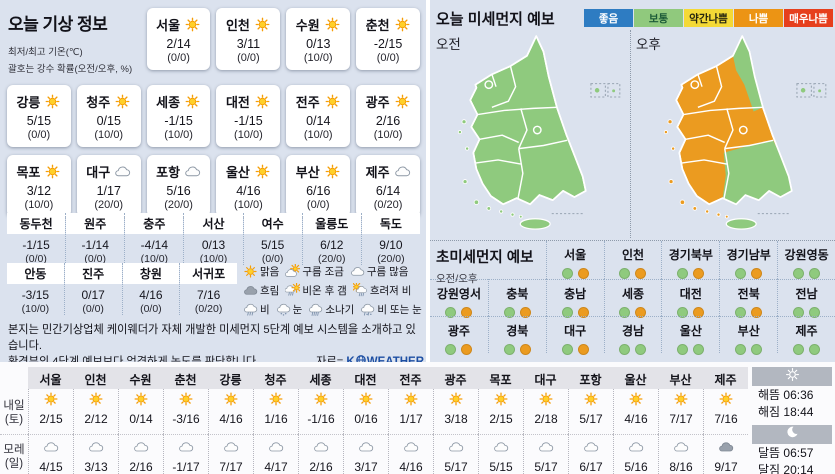 Image resolution: width=835 pixels, height=474 pixels. What do you see at coordinates (591, 419) in the screenshot?
I see `daily-temp: 5/17` at bounding box center [591, 419].